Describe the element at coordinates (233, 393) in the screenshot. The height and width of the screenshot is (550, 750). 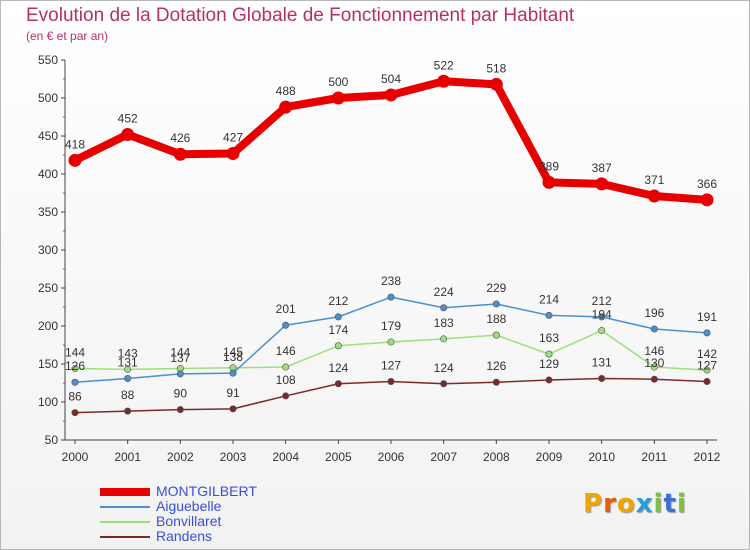
I see `data-label: 91` at that location.